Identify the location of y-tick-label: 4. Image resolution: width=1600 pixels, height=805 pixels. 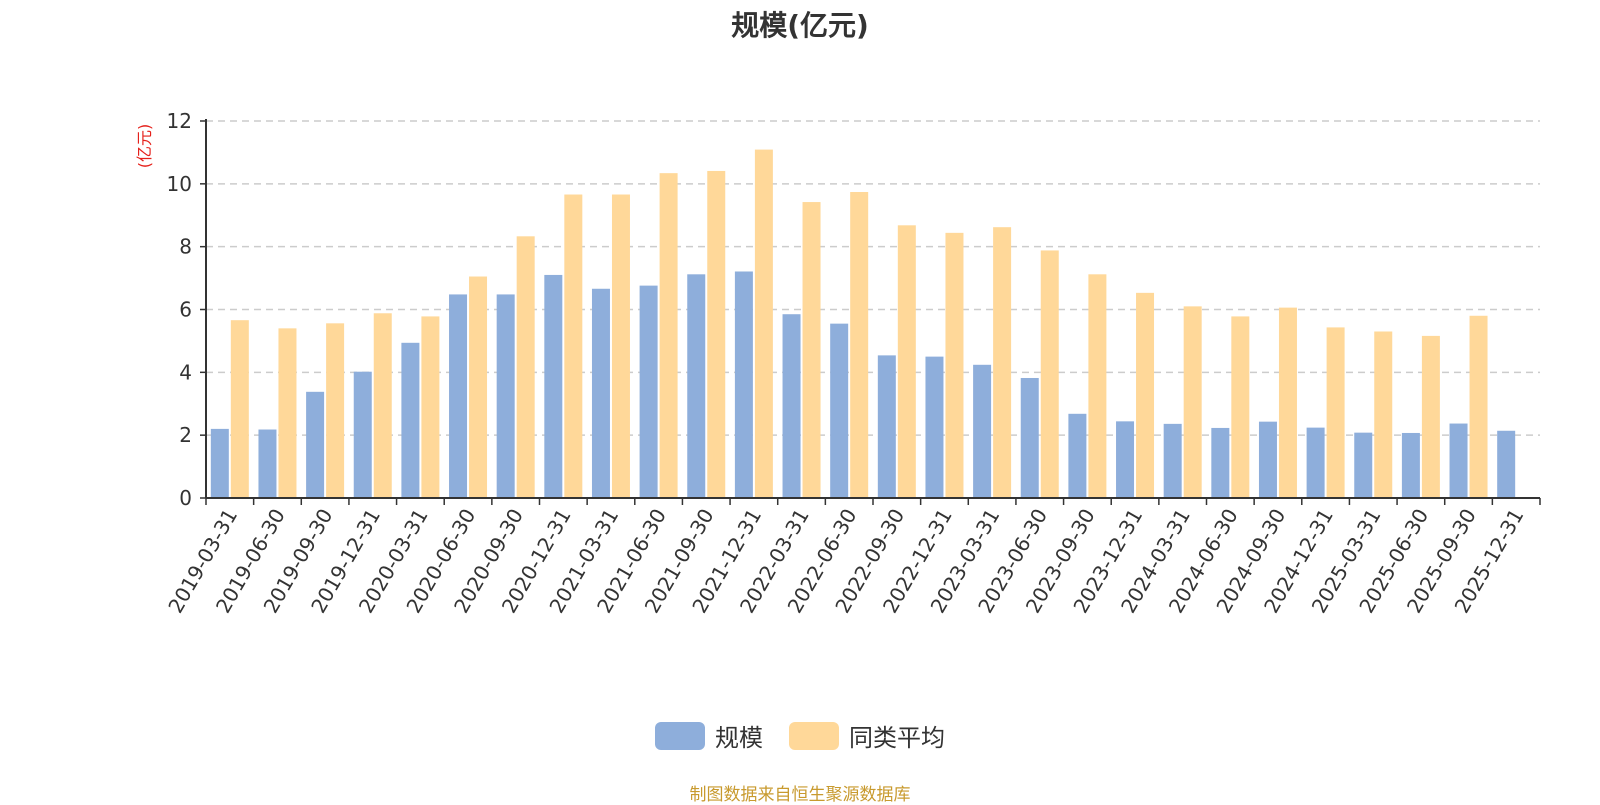
(185, 372).